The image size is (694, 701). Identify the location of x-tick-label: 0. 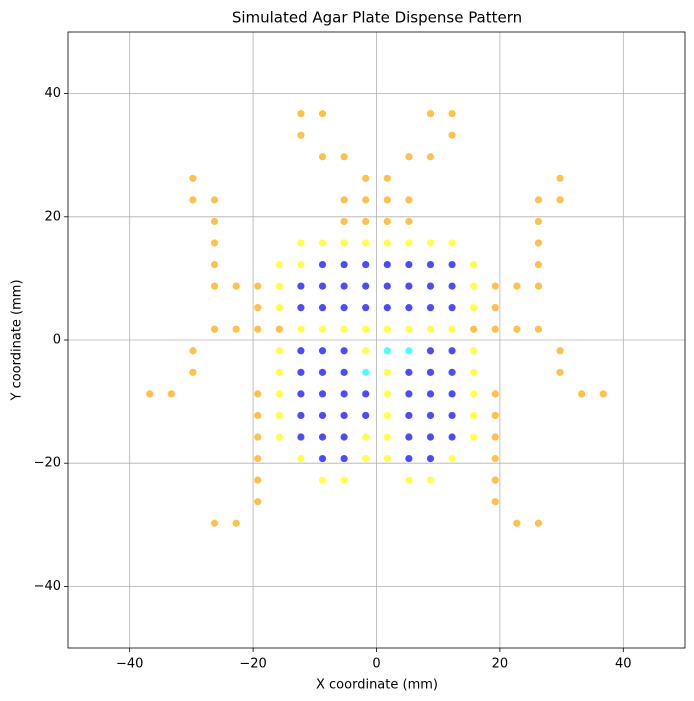
(376, 664).